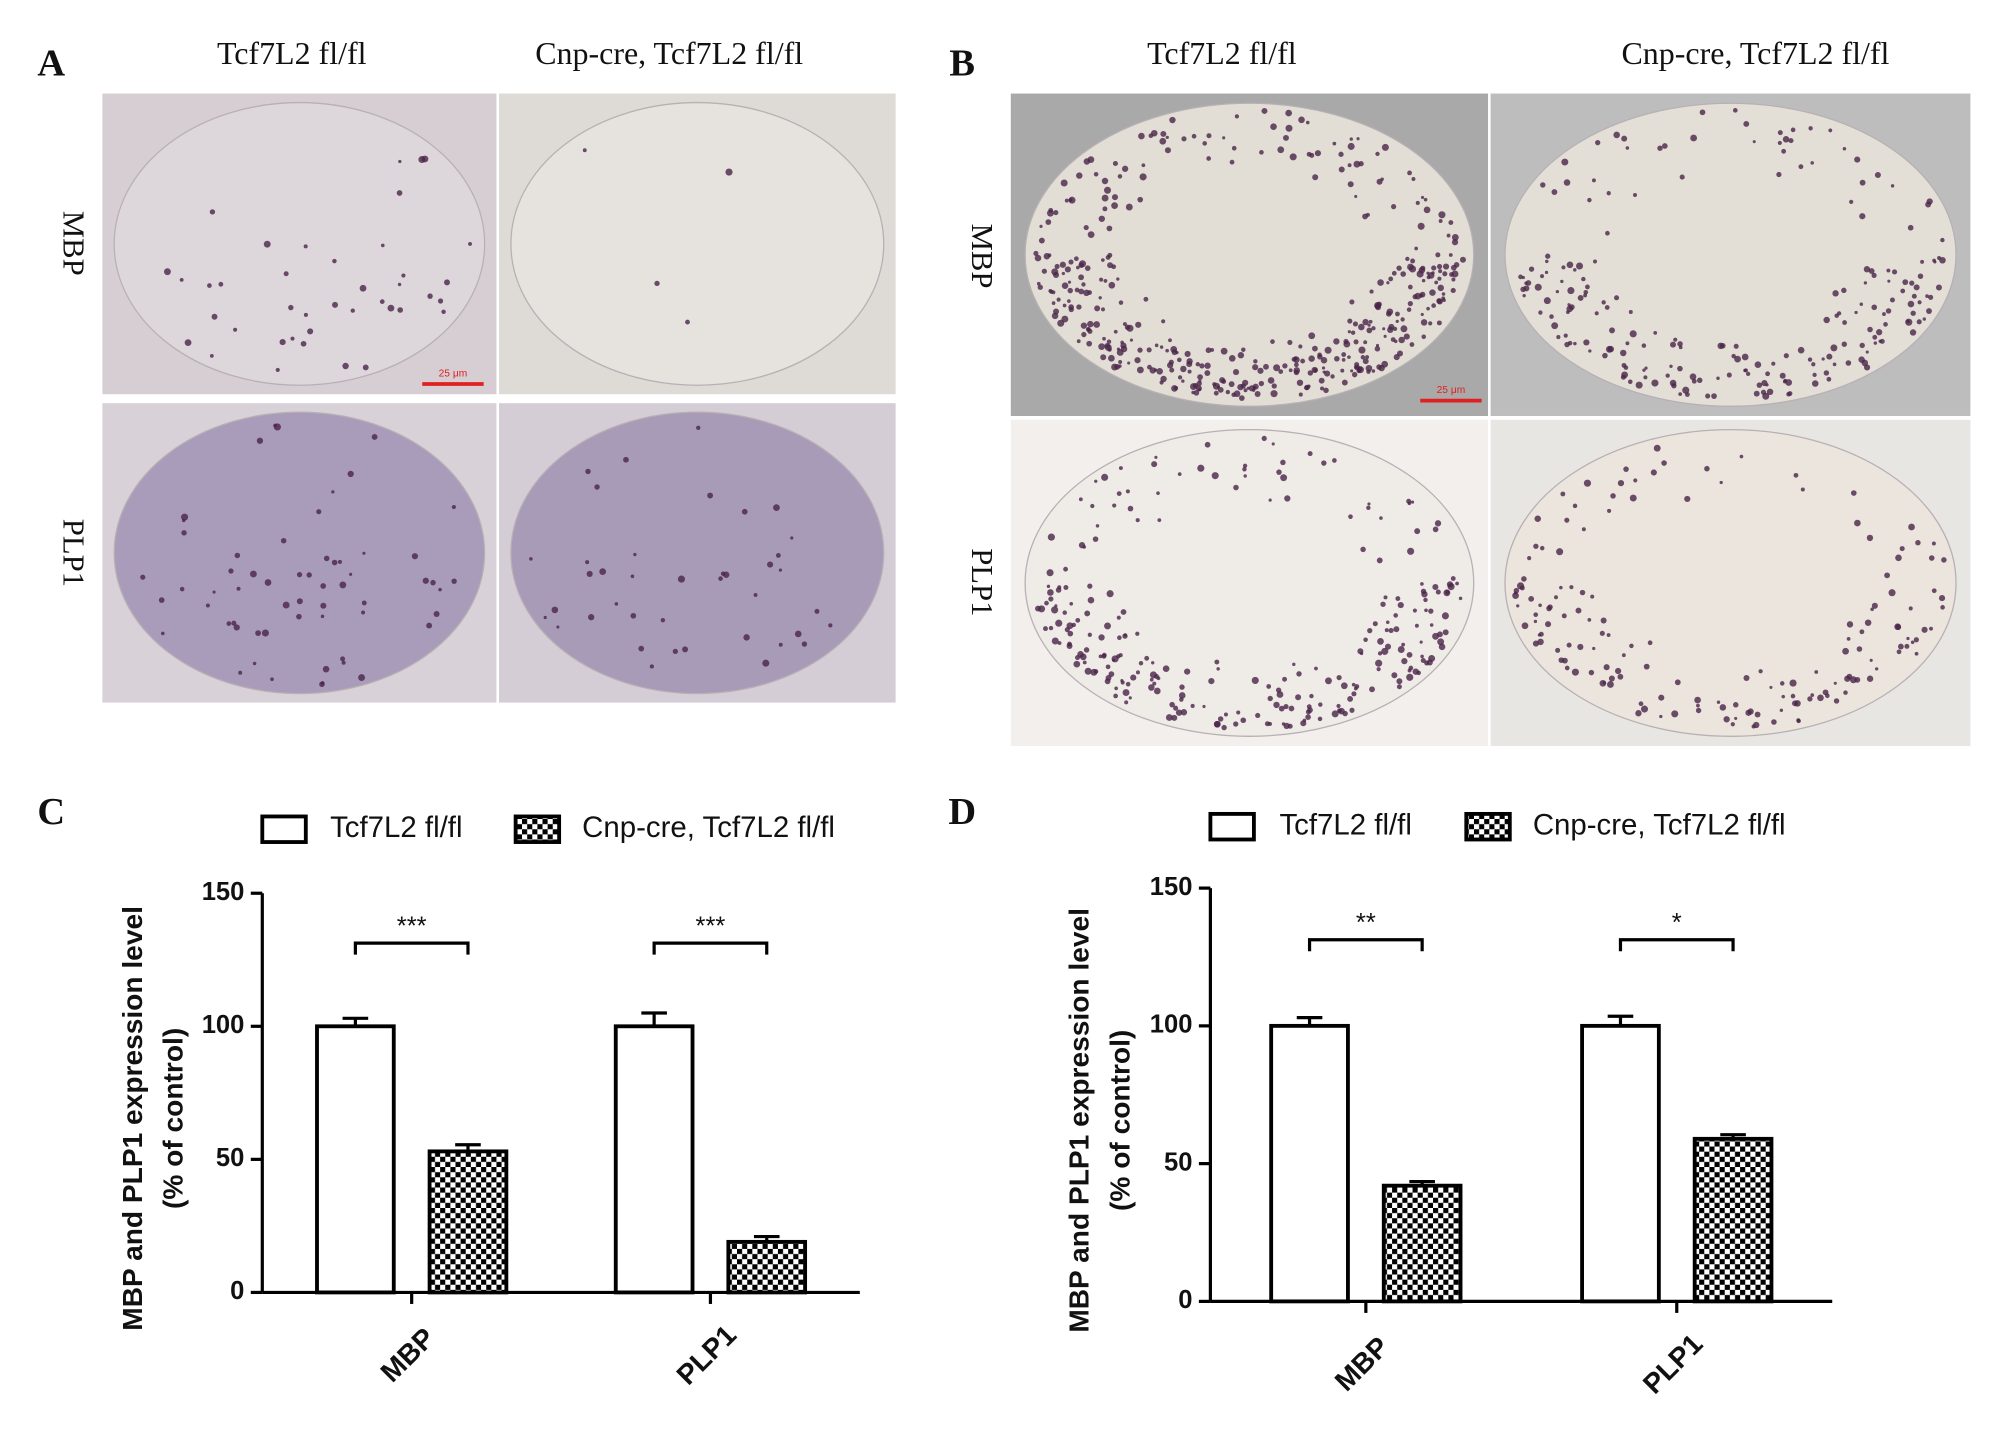  What do you see at coordinates (355, 1159) in the screenshot?
I see `bar` at bounding box center [355, 1159].